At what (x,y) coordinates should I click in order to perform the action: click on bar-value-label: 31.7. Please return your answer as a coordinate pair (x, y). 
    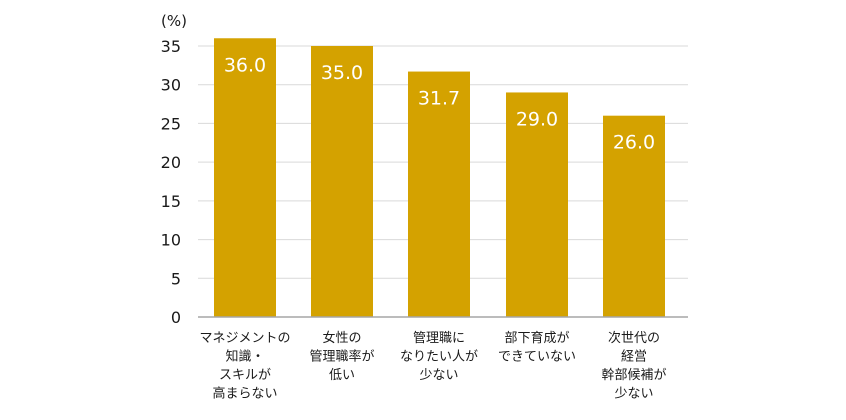
    Looking at the image, I should click on (439, 99).